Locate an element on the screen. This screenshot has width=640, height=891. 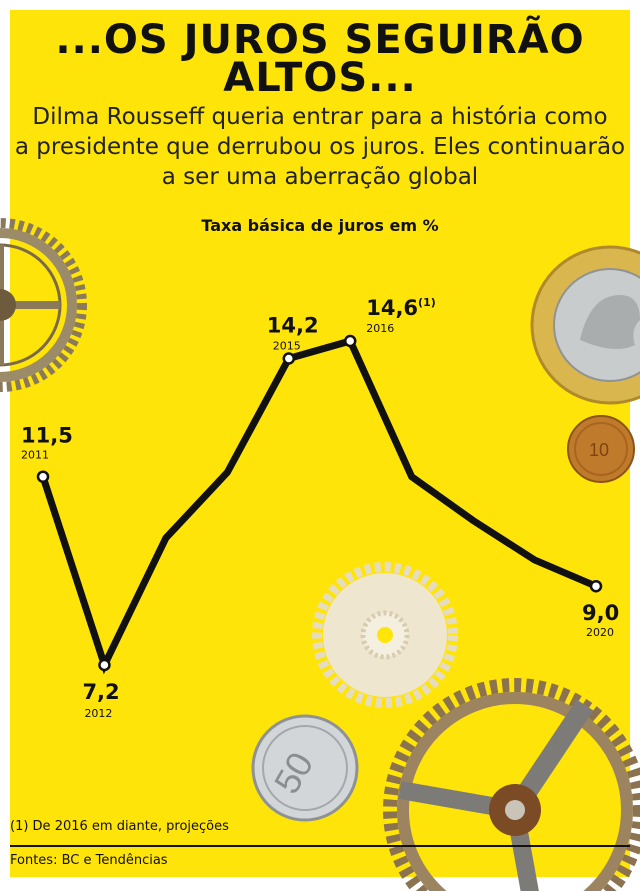
data-label-2020: 9,0 is located at coordinates (600, 613).